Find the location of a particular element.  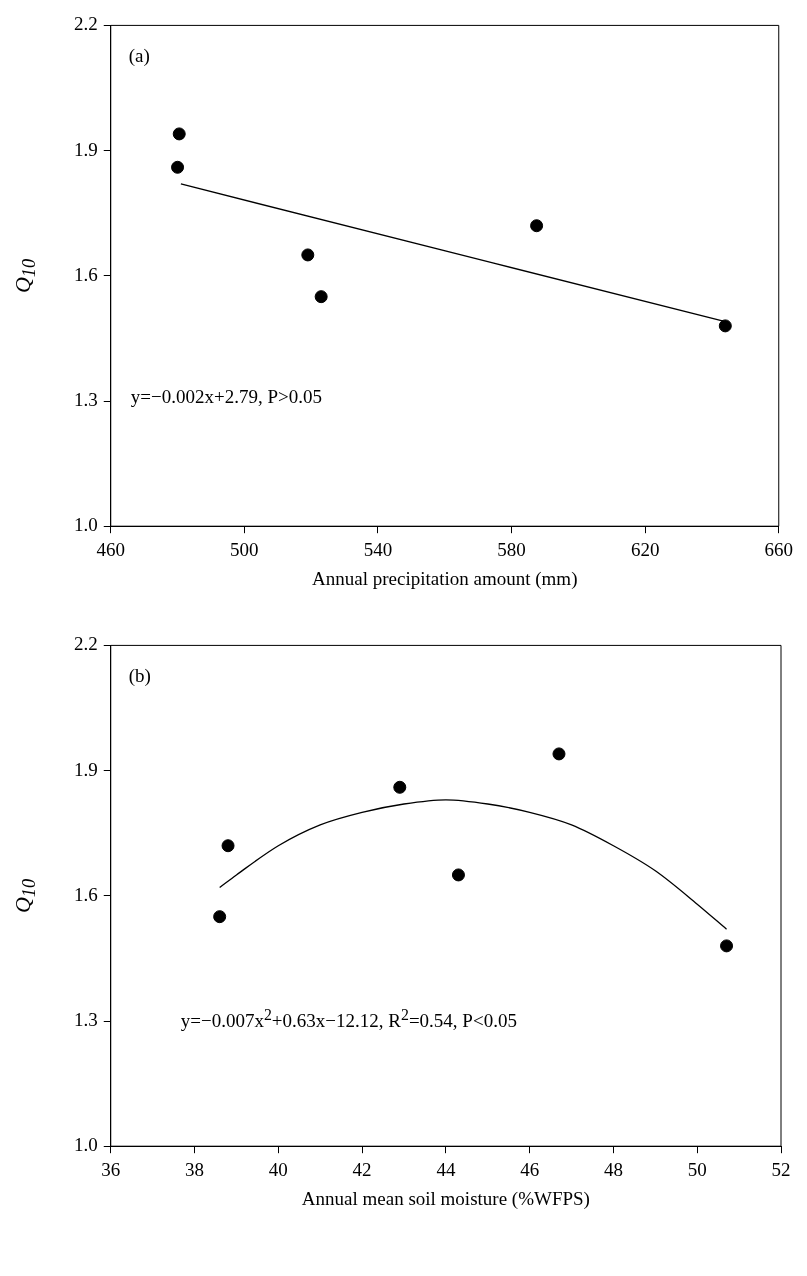

x-axis-title: Annual mean soil moisture (%WFPS) is located at coordinates (445, 1199).